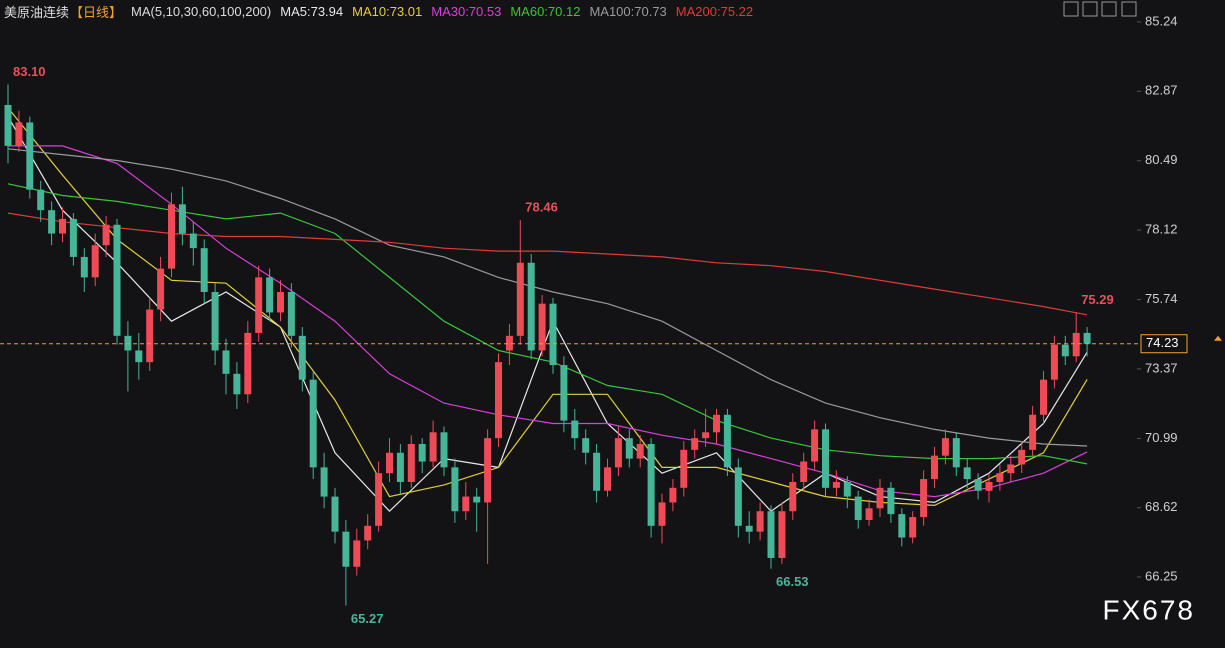 The width and height of the screenshot is (1225, 648). Describe the element at coordinates (628, 11) in the screenshot. I see `legend-entry: MA100:70.73` at that location.